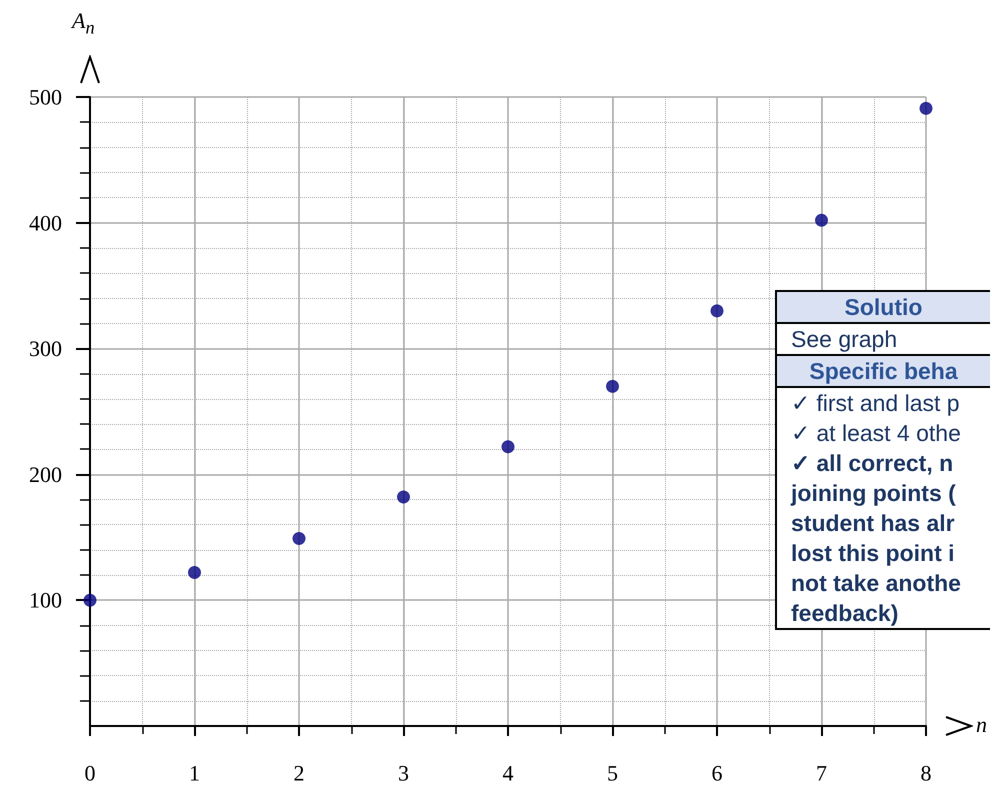 The height and width of the screenshot is (785, 992). What do you see at coordinates (883, 372) in the screenshot?
I see `annotation: Specific beha` at bounding box center [883, 372].